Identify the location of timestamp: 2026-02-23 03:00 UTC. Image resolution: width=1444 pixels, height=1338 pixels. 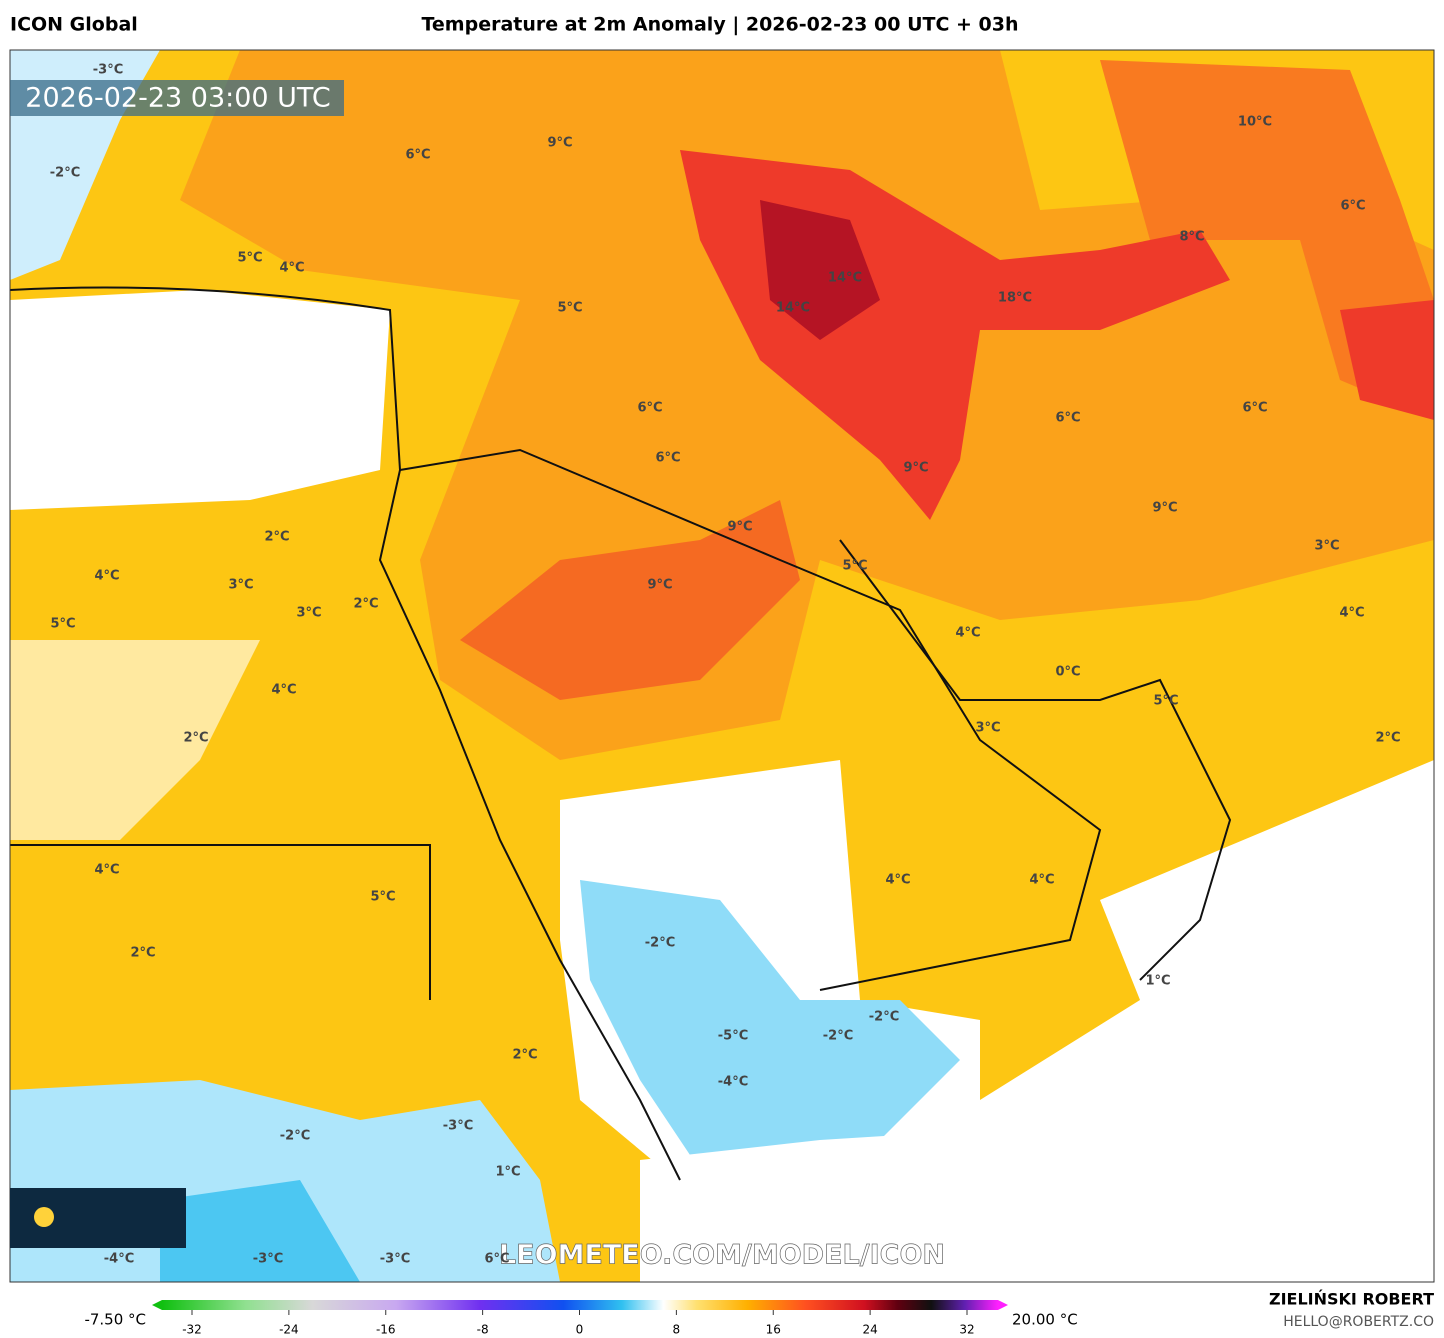
(177, 98).